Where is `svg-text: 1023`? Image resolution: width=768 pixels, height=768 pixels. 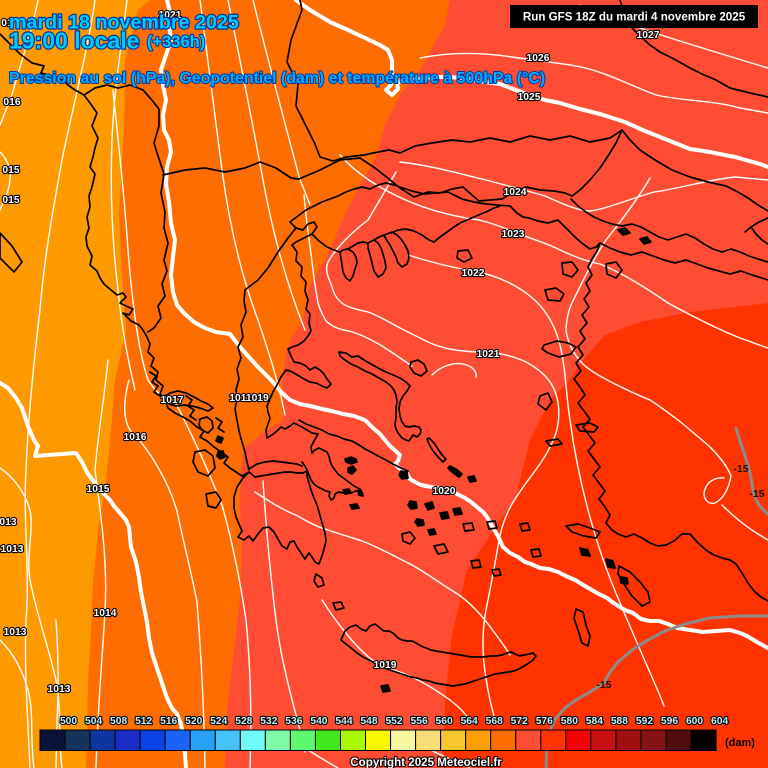
svg-text: 1023 is located at coordinates (513, 234).